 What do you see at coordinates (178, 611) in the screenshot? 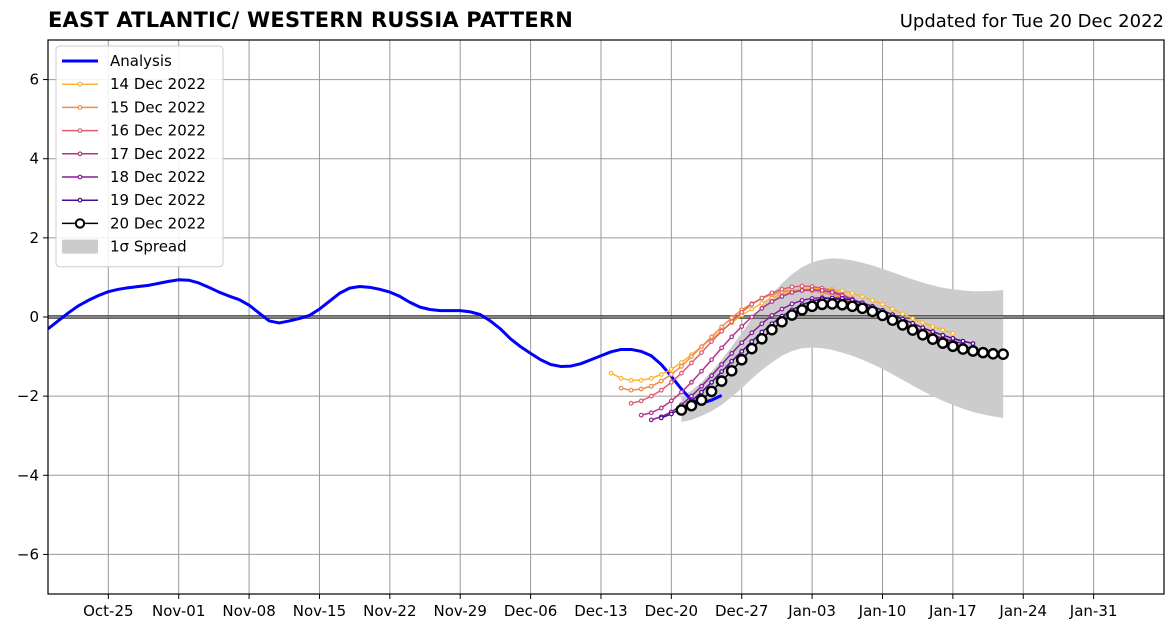
I see `x-tick-label: Nov-01` at bounding box center [178, 611].